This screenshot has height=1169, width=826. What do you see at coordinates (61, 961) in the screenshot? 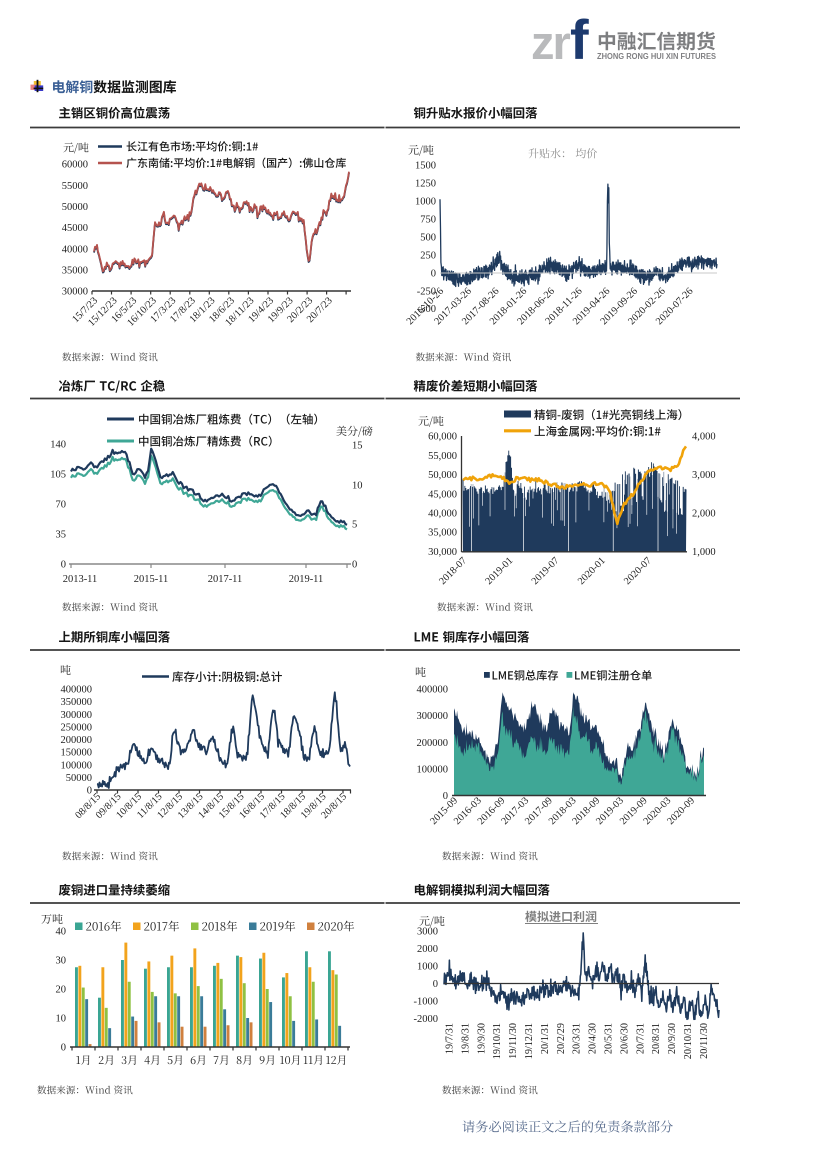
I see `svg-text: 30` at bounding box center [61, 961].